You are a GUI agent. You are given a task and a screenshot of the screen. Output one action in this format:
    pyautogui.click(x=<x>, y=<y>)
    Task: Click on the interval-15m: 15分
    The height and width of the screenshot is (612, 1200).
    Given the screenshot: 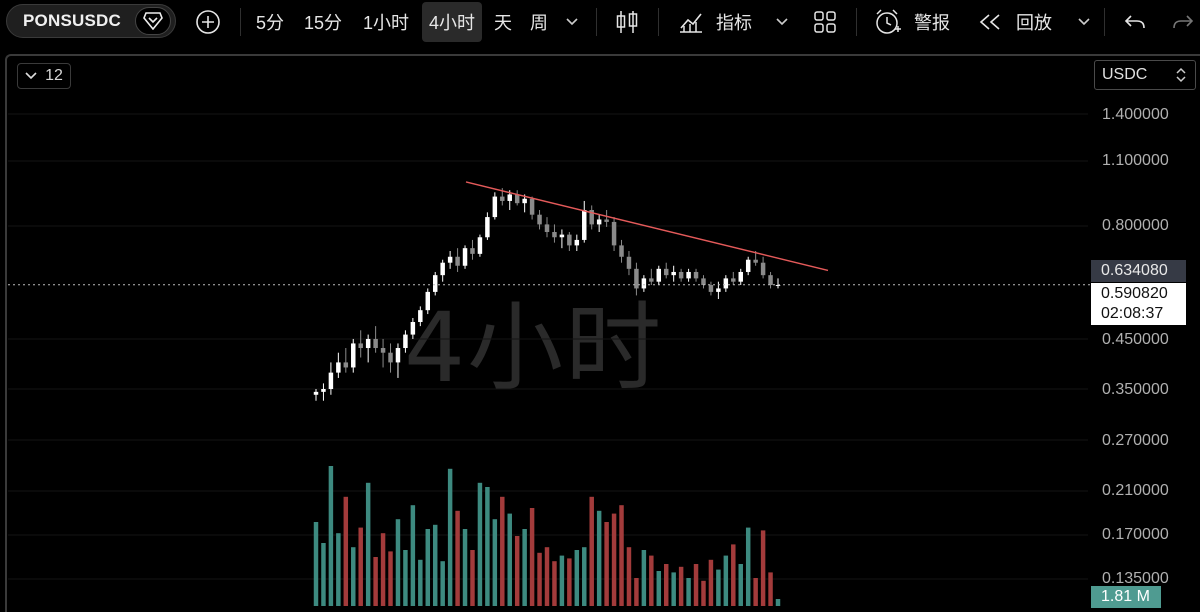 What is the action you would take?
    pyautogui.click(x=323, y=23)
    